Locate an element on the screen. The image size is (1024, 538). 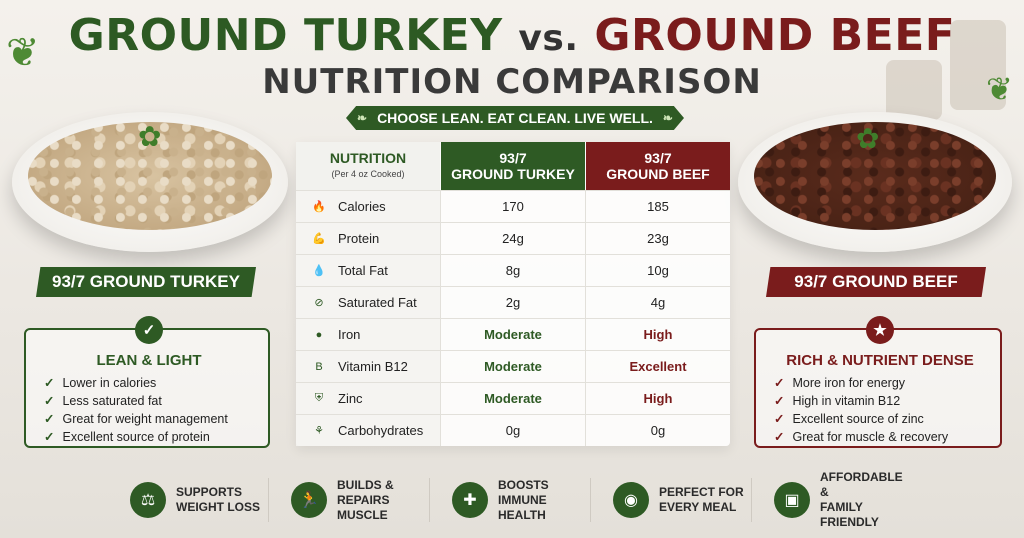
tagline-banner: ❧ CHOOSE LEAN. EAT CLEAN. LIVE WELL. ❧ is located at coordinates (515, 118).